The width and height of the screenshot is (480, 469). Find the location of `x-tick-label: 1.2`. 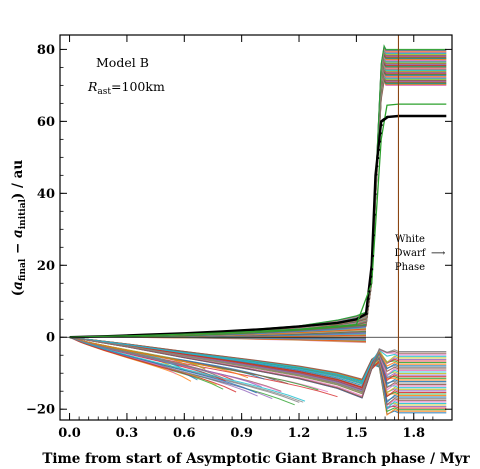

x-tick-label: 1.2 is located at coordinates (299, 433).